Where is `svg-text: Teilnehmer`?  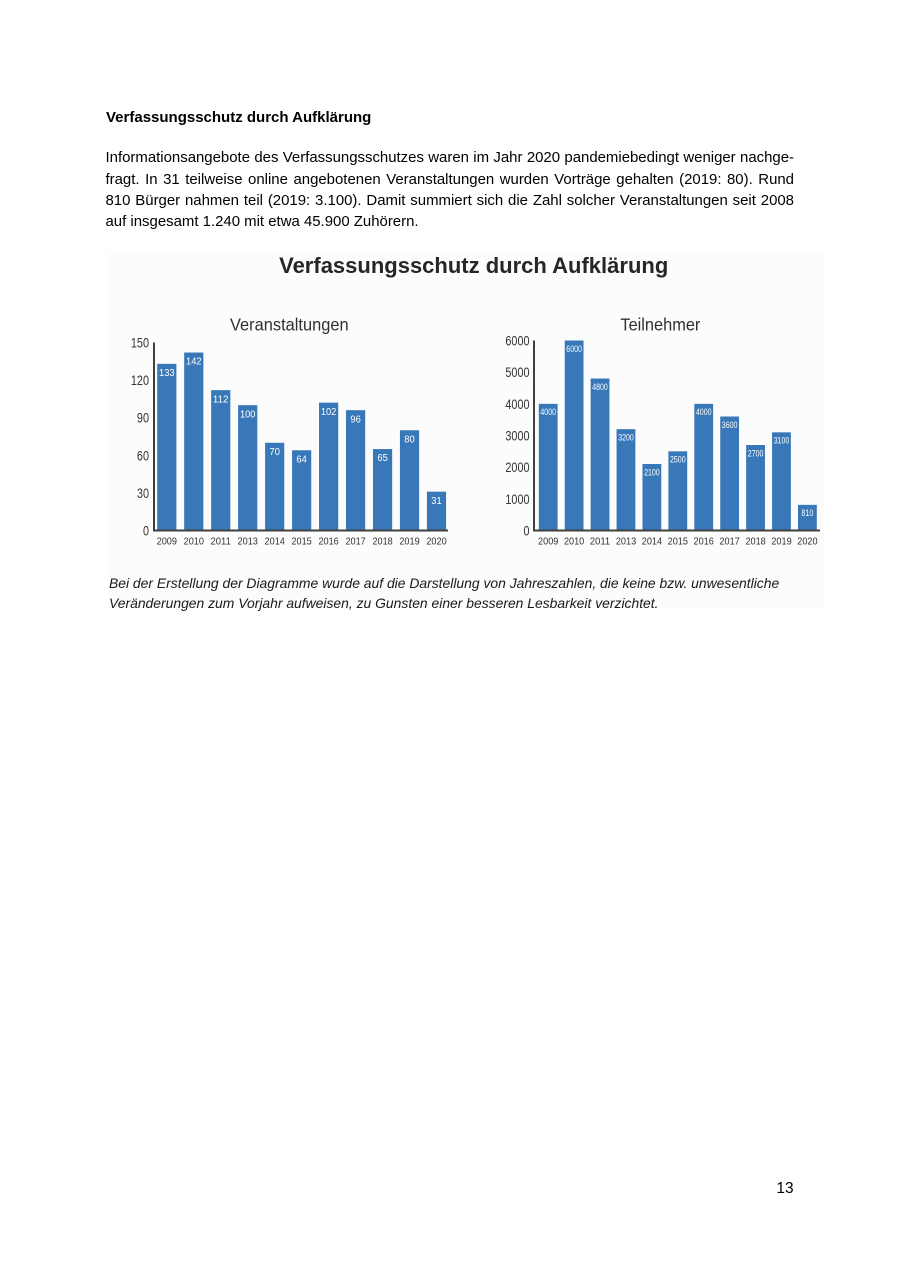 svg-text: Teilnehmer is located at coordinates (660, 325).